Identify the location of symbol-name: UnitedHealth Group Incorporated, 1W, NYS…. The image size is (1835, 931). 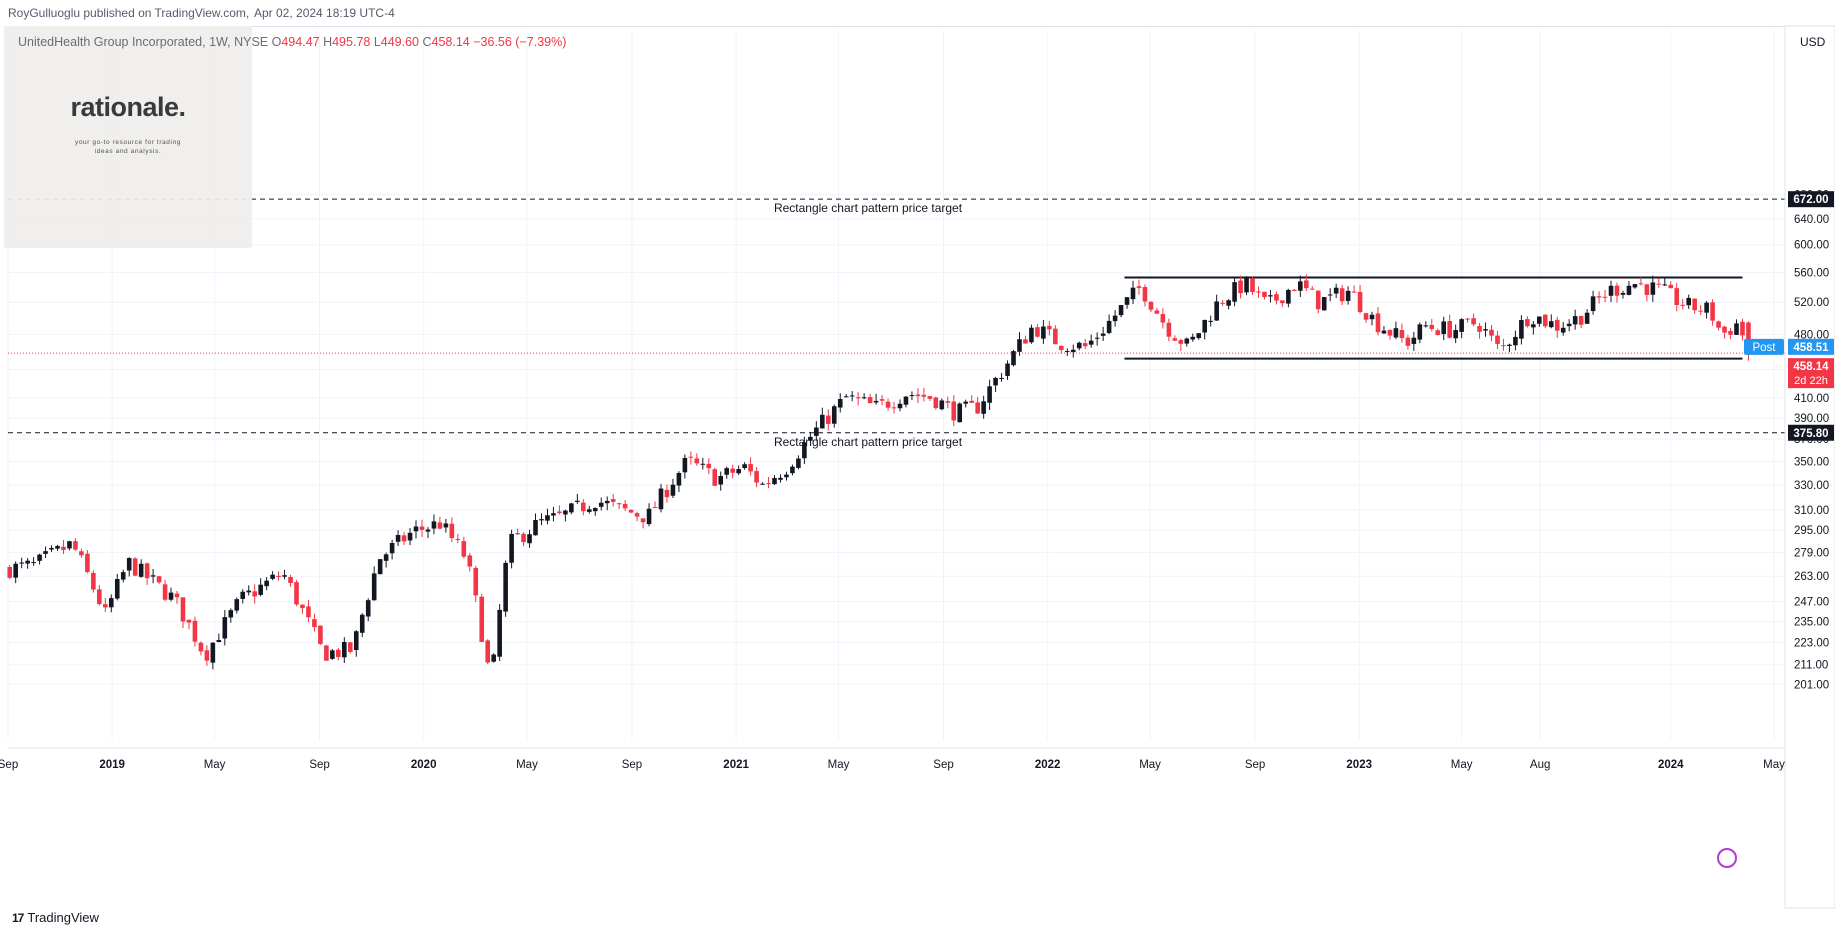
(143, 42).